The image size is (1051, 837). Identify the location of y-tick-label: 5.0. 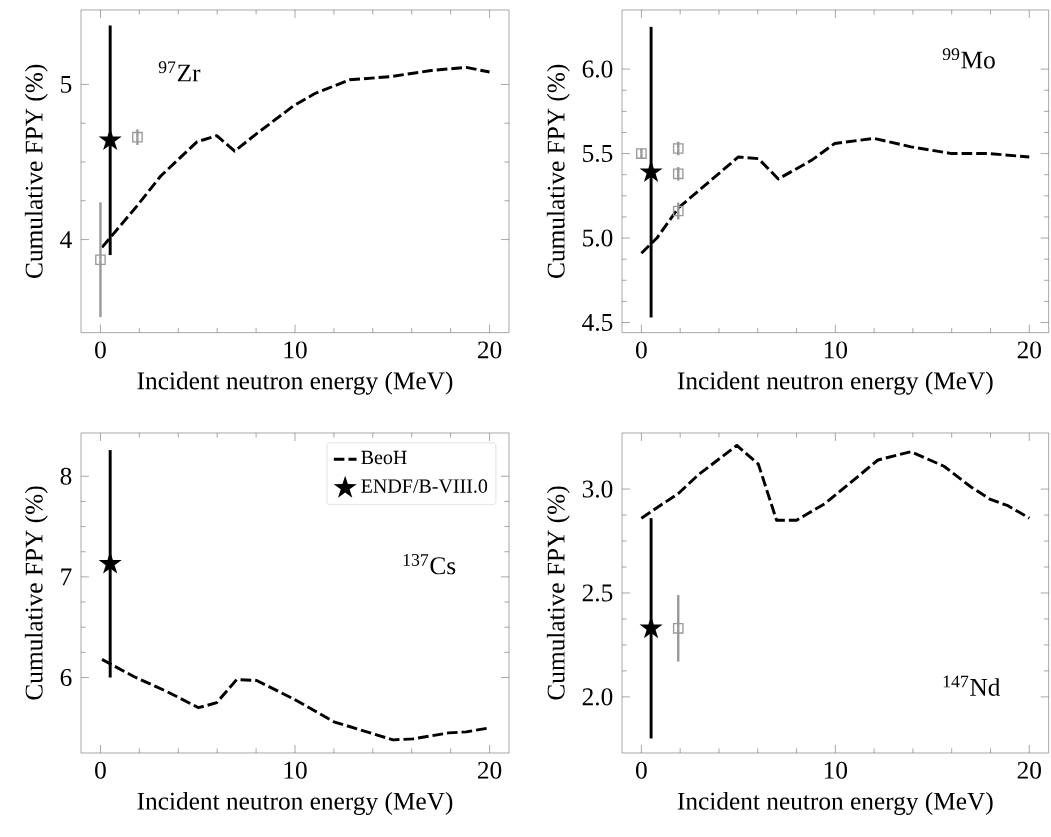
(598, 238).